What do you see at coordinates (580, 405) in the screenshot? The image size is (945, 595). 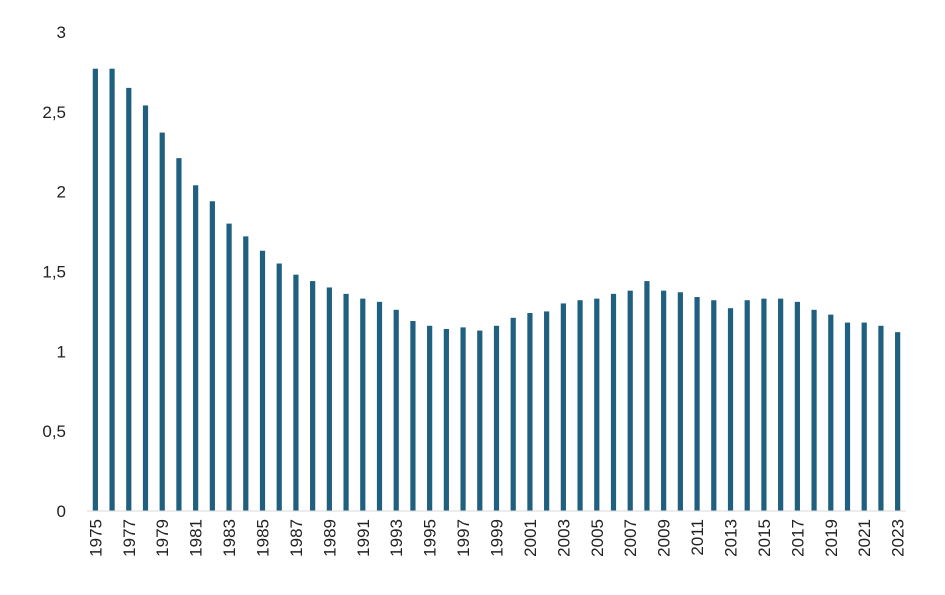 I see `bar-2004` at bounding box center [580, 405].